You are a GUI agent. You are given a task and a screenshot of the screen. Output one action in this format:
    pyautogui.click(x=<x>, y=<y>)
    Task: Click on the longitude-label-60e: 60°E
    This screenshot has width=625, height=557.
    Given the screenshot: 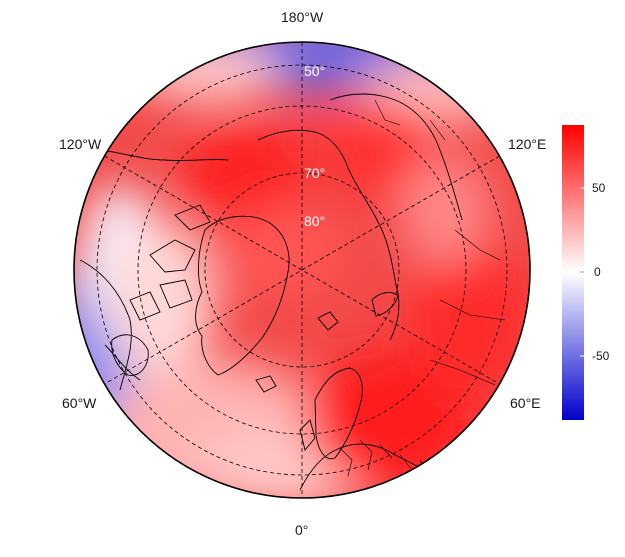 What is the action you would take?
    pyautogui.click(x=525, y=403)
    